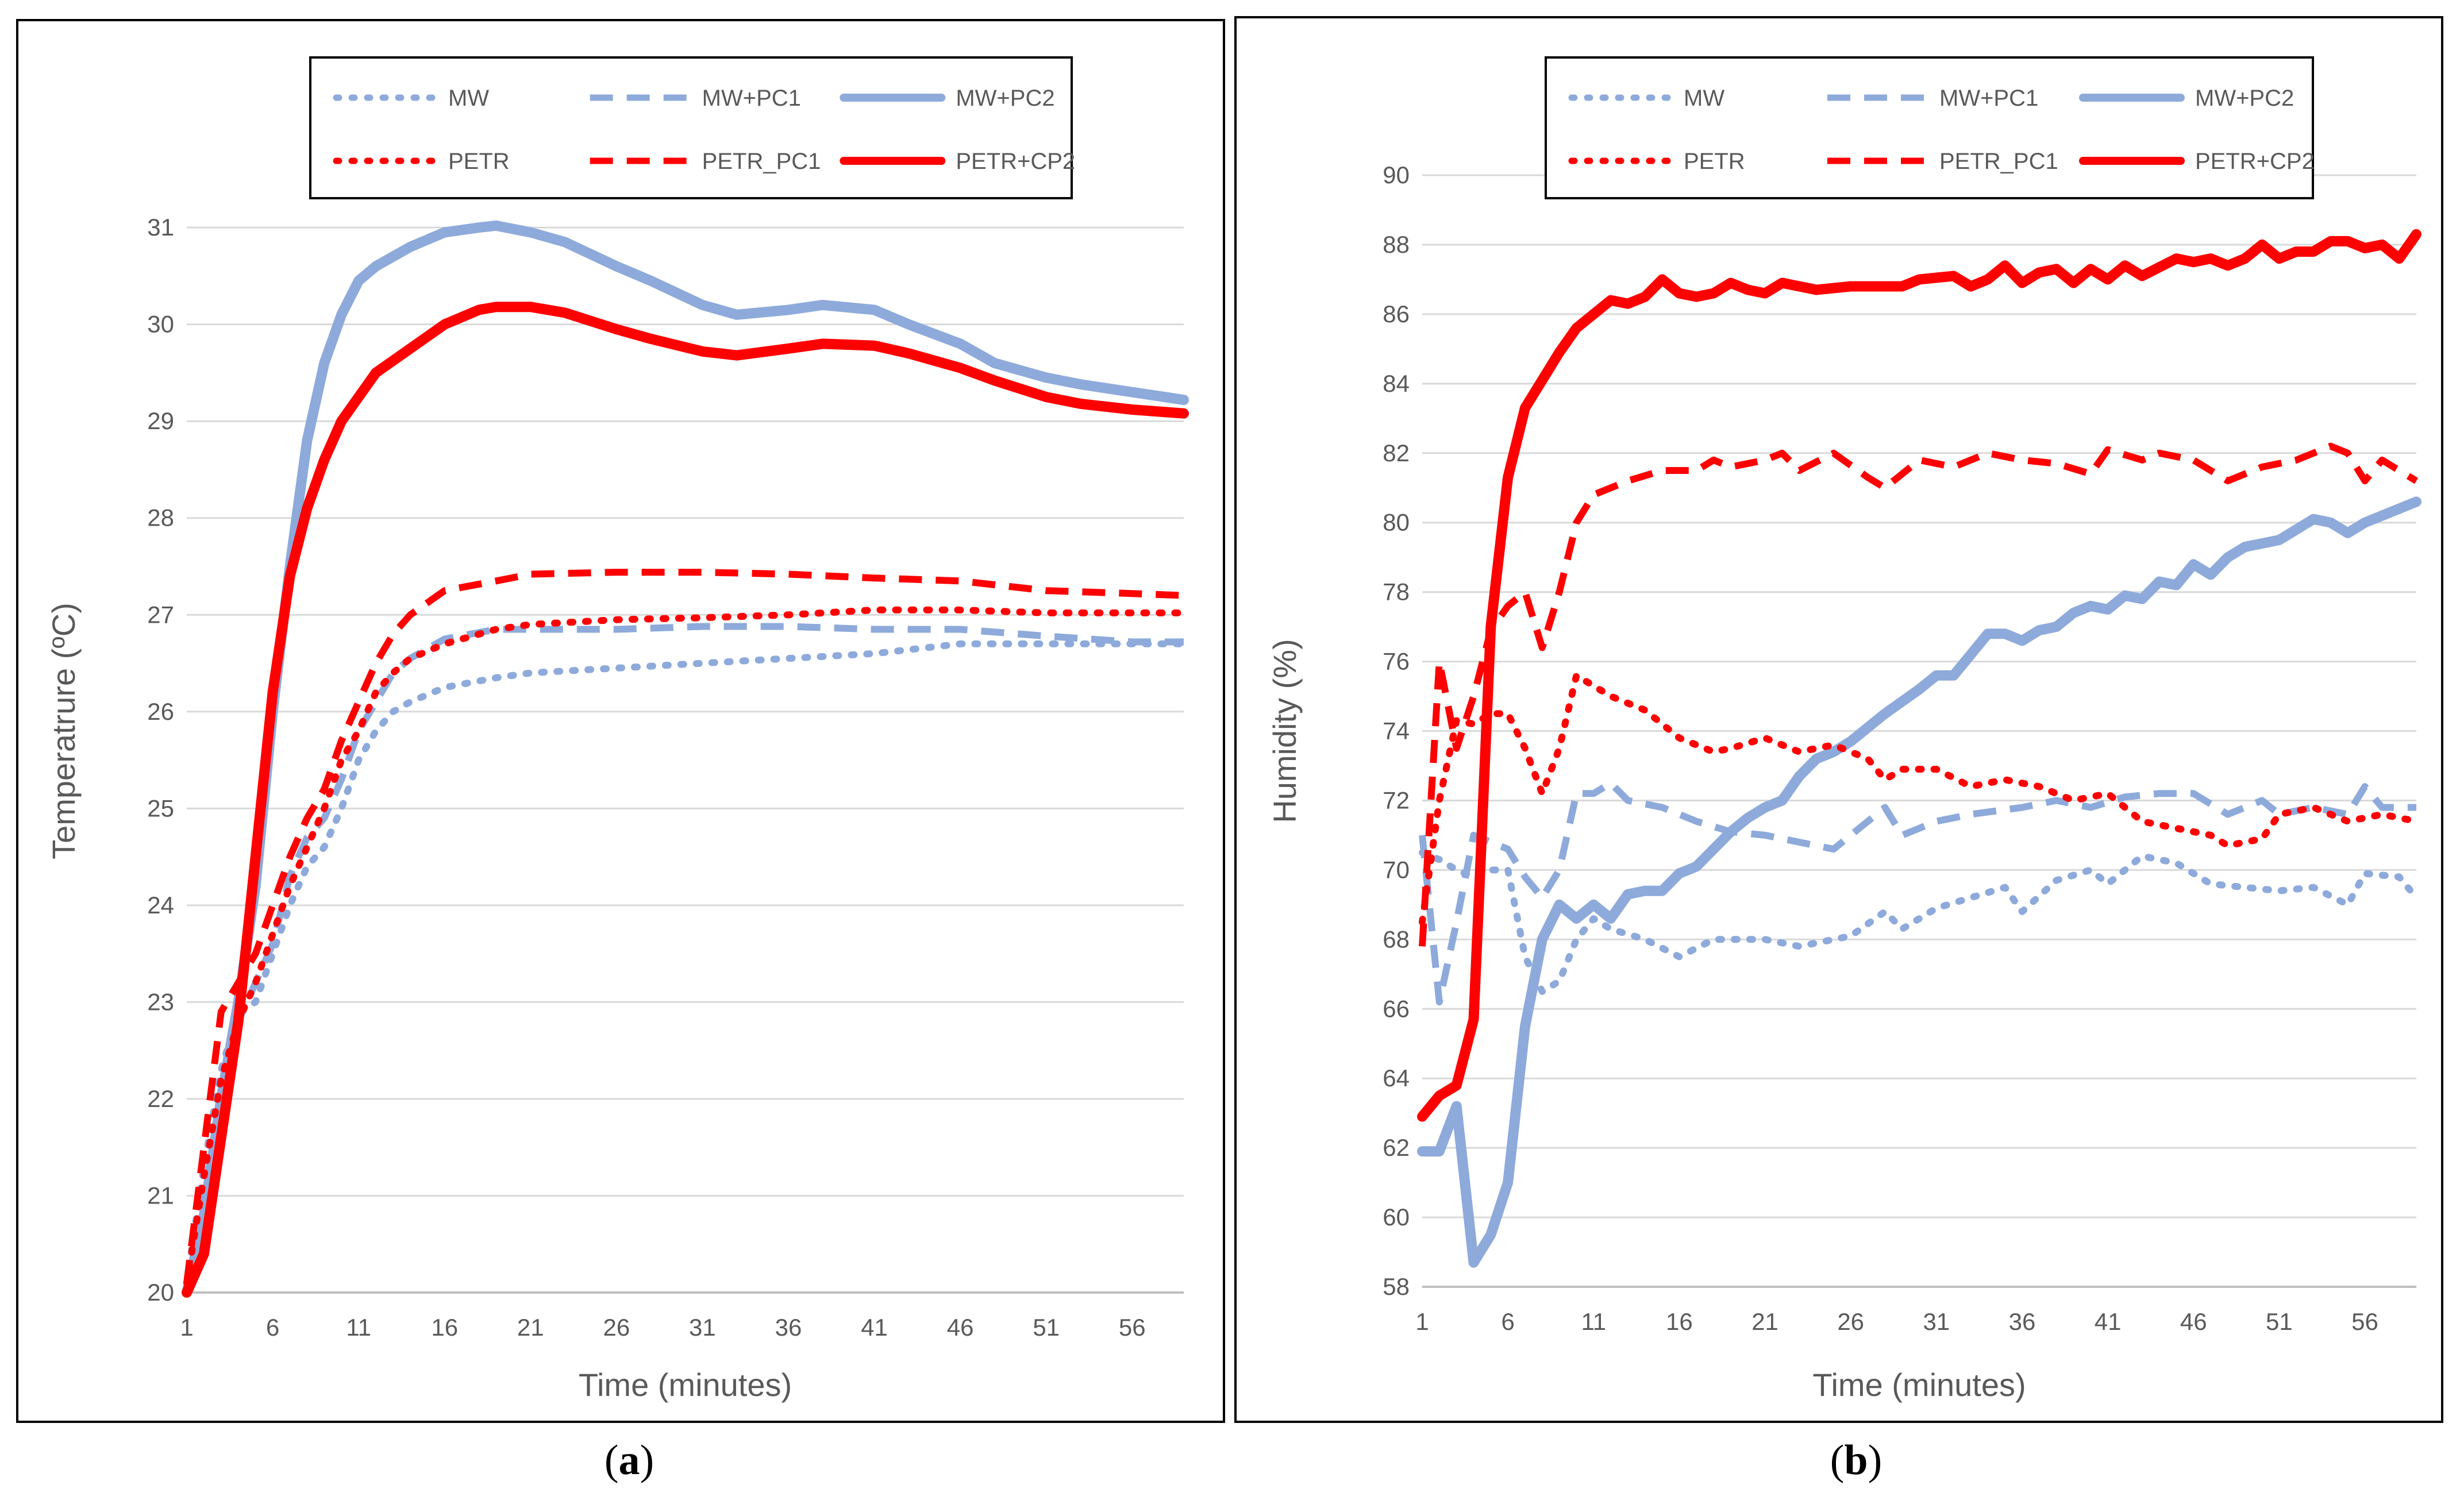  What do you see at coordinates (160, 228) in the screenshot?
I see `y-tick-label: 31` at bounding box center [160, 228].